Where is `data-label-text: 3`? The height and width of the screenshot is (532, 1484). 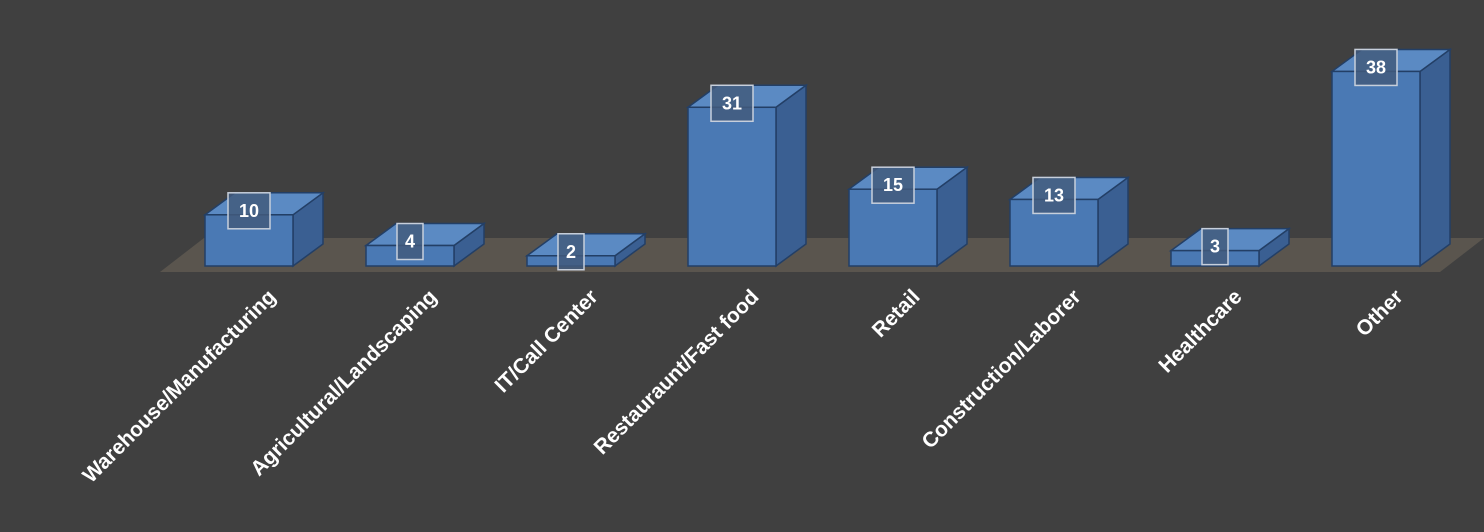 data-label-text: 3 is located at coordinates (1215, 247).